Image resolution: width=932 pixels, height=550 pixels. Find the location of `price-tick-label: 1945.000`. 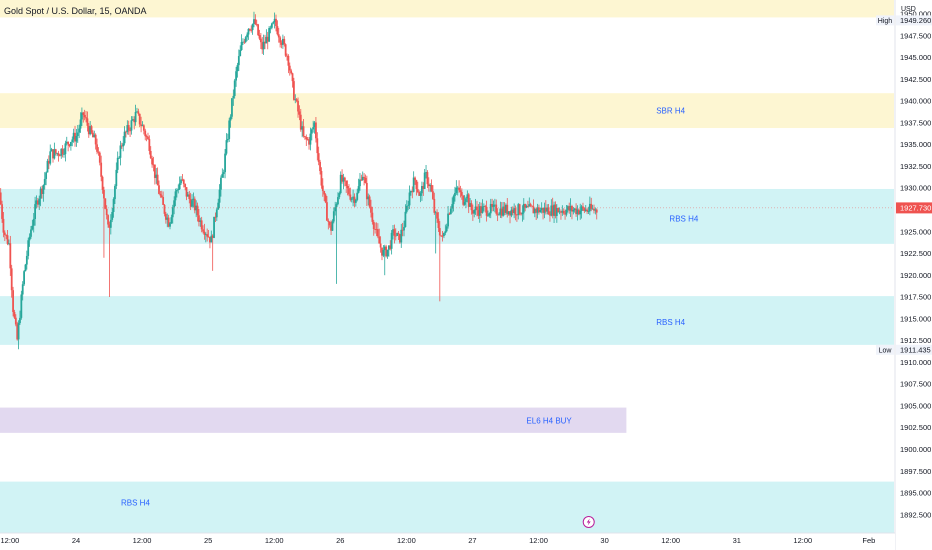

price-tick-label: 1945.000 is located at coordinates (915, 57).